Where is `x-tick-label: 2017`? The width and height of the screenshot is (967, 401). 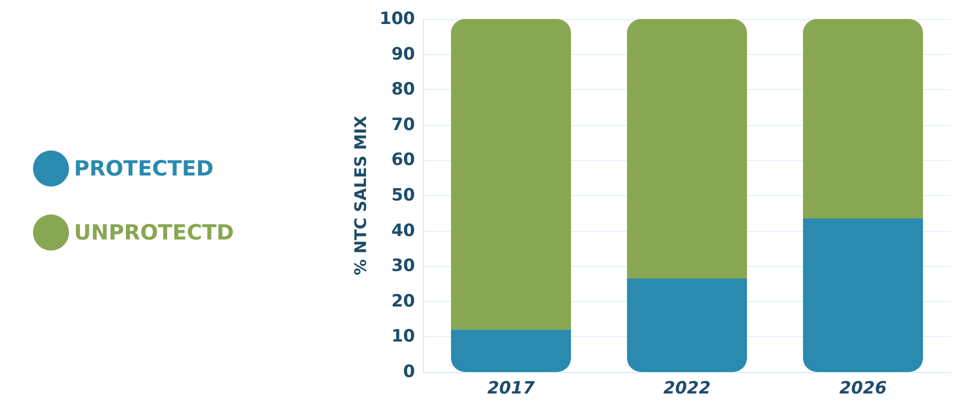
x-tick-label: 2017 is located at coordinates (511, 388).